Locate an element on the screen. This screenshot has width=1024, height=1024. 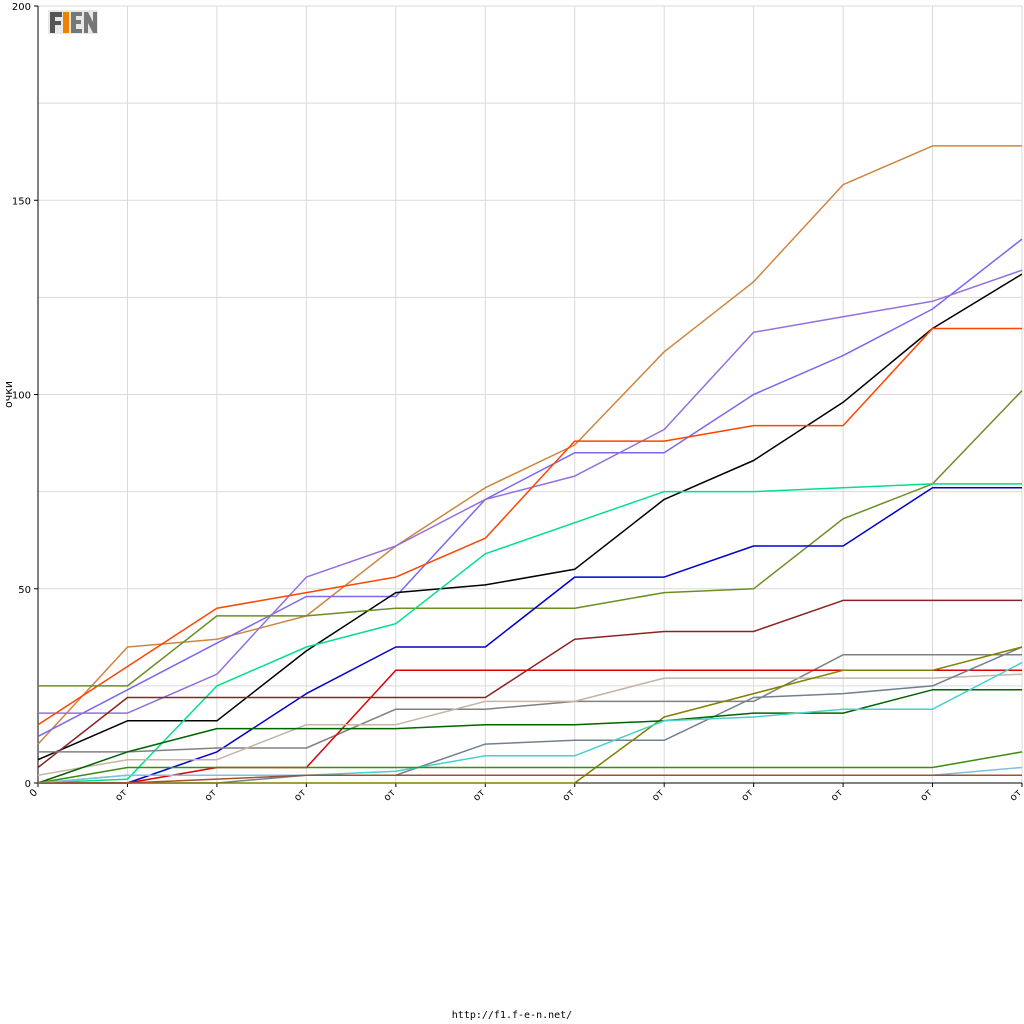
footer-url: http://f1.f-e-n.net/ is located at coordinates (512, 1015).